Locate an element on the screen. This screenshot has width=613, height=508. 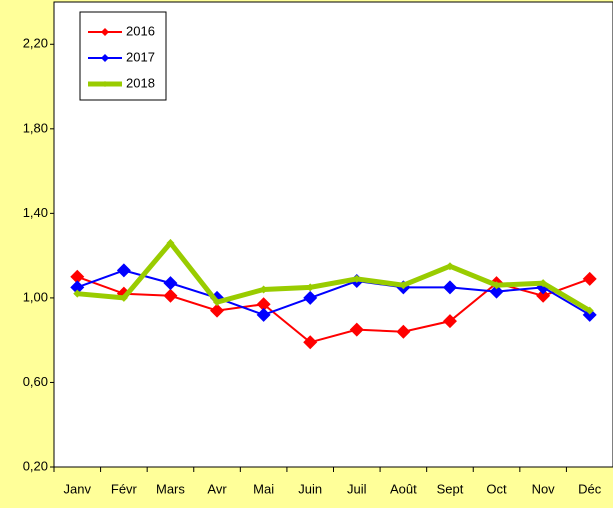
x-tick-label: Mai is located at coordinates (263, 488).